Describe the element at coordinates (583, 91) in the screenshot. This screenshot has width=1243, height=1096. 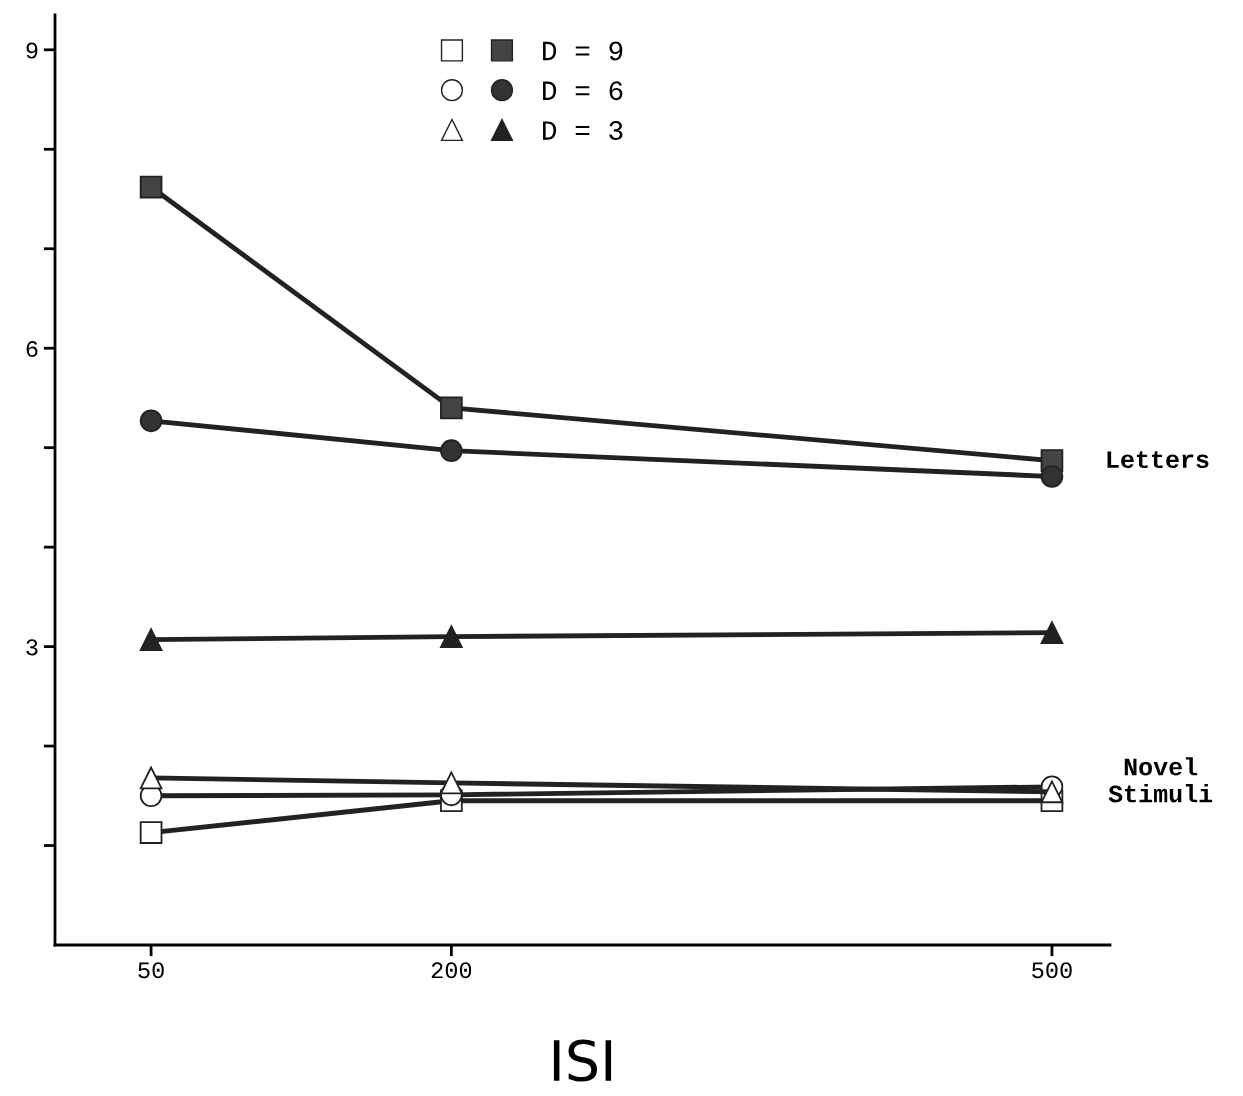
I see `legend-label: D = 6` at that location.